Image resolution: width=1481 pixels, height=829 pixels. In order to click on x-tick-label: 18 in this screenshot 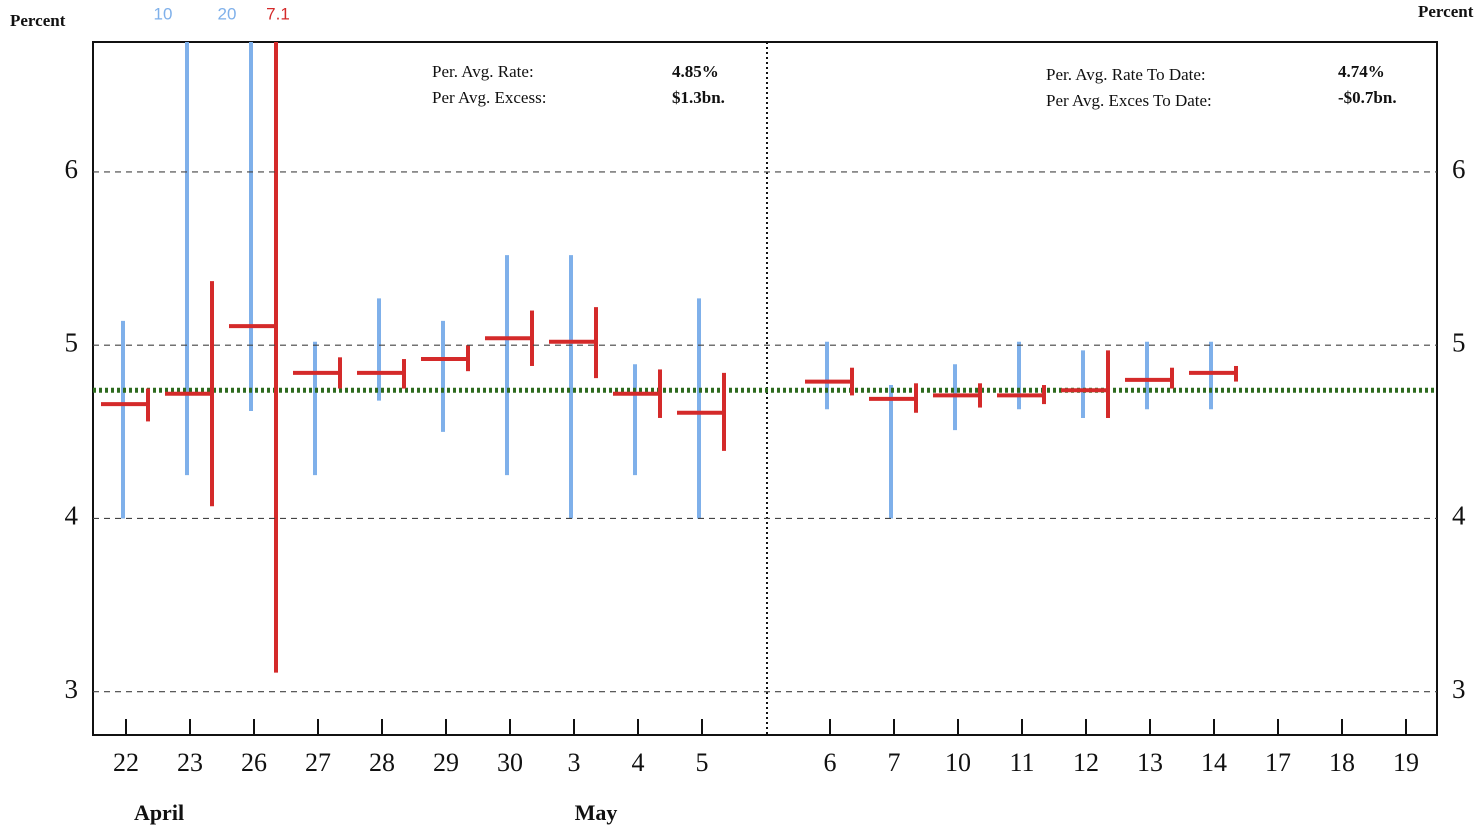, I will do `click(1342, 762)`.